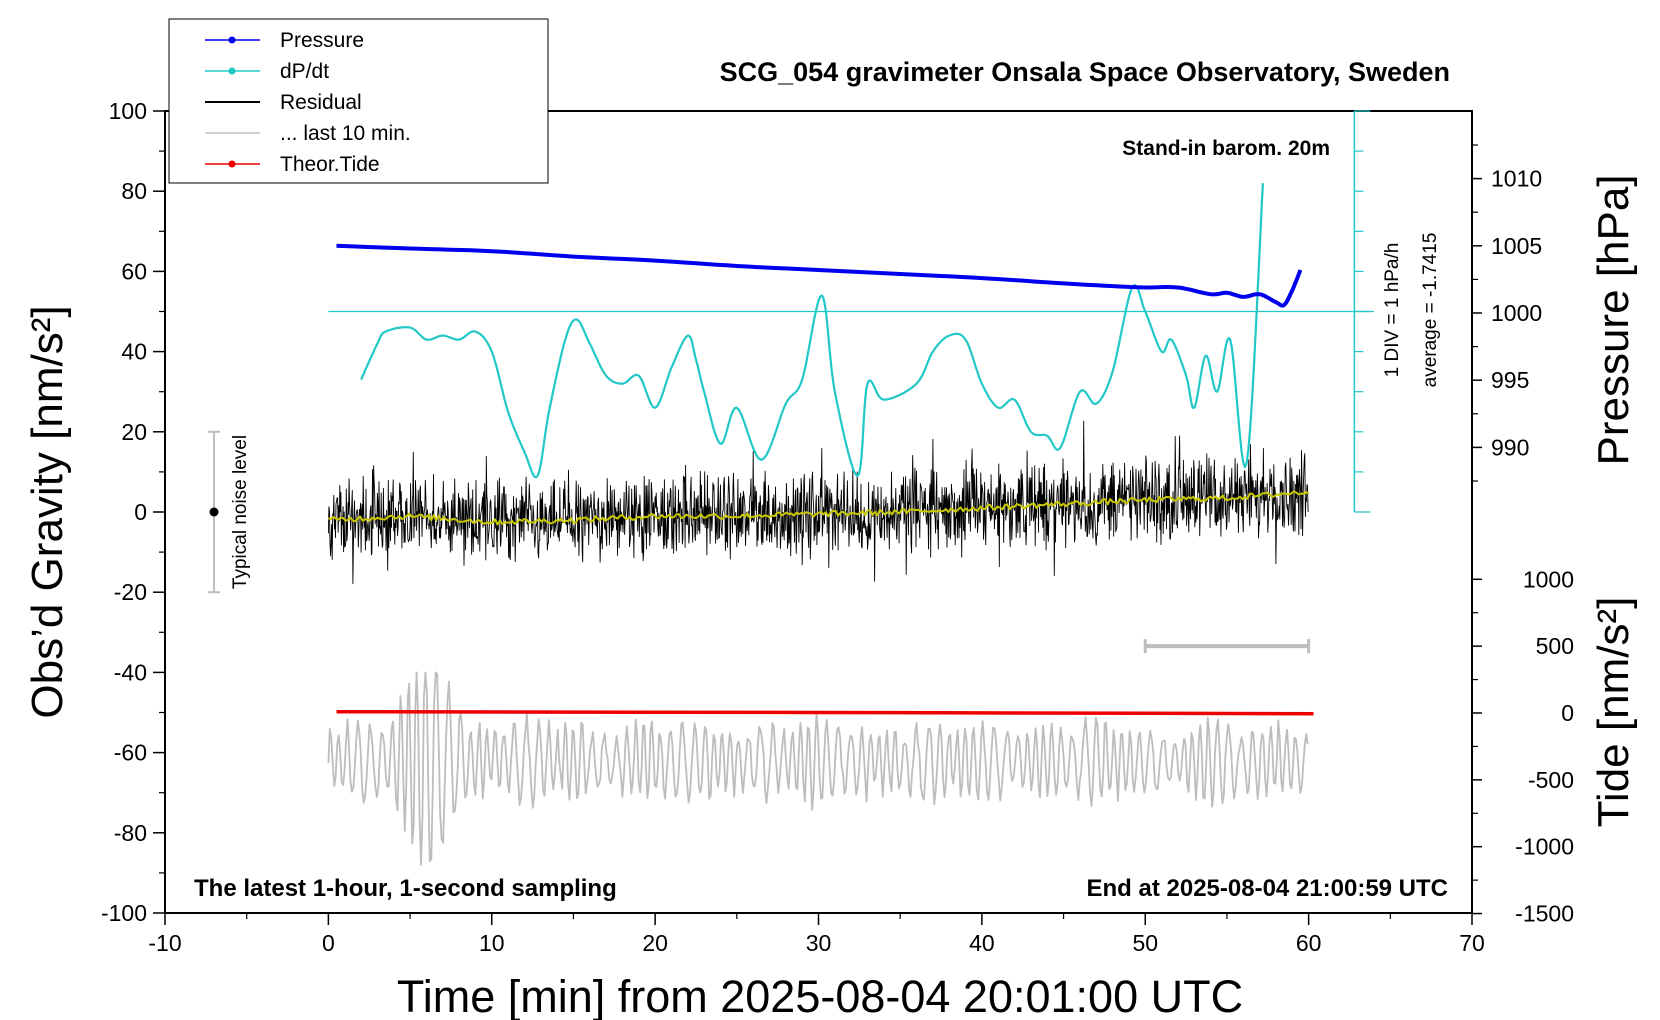 This screenshot has width=1660, height=1020. Describe the element at coordinates (214, 512) in the screenshot. I see `noise-level-point` at that location.